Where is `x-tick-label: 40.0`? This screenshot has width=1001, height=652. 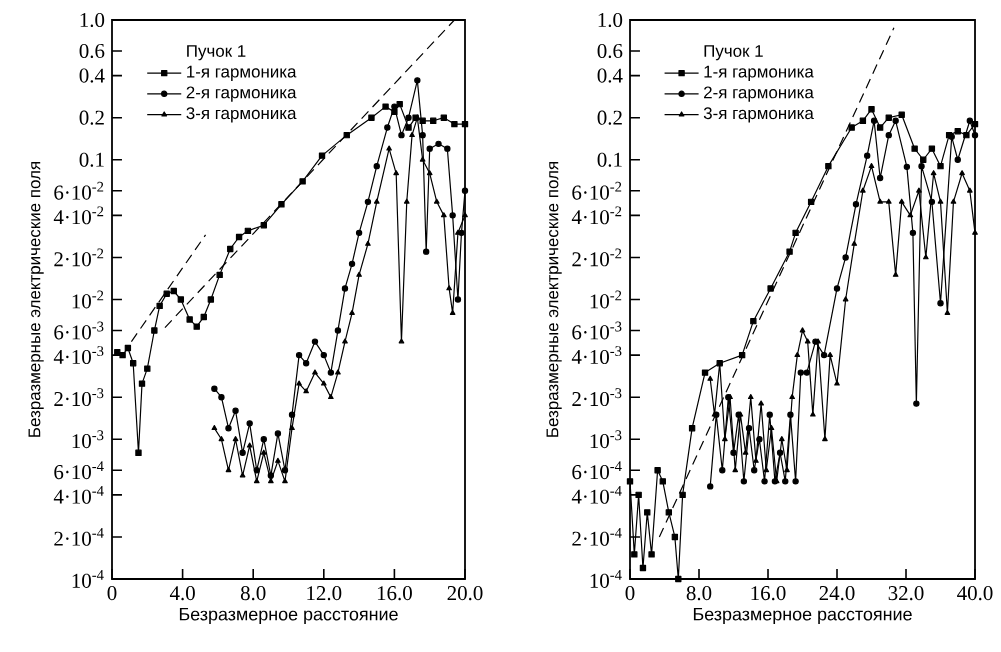 x-tick-label: 40.0 is located at coordinates (975, 593).